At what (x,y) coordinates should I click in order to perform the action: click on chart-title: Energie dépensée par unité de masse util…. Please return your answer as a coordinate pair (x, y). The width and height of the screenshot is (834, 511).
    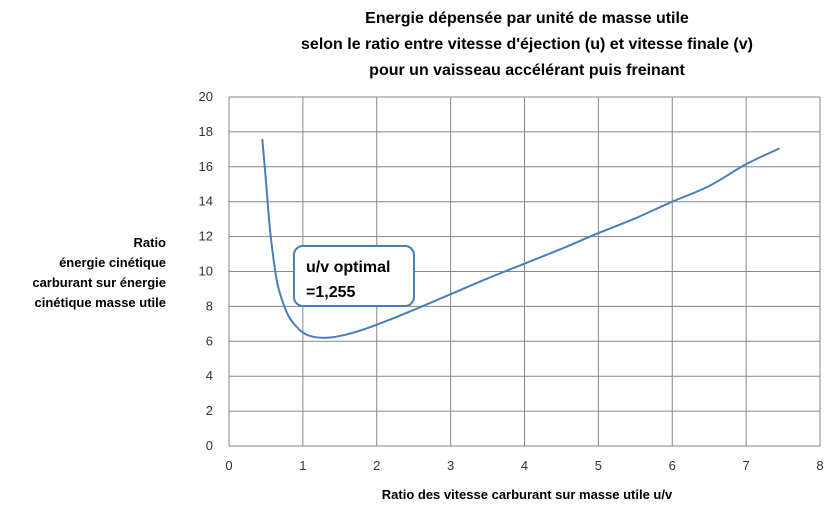
    Looking at the image, I should click on (527, 44).